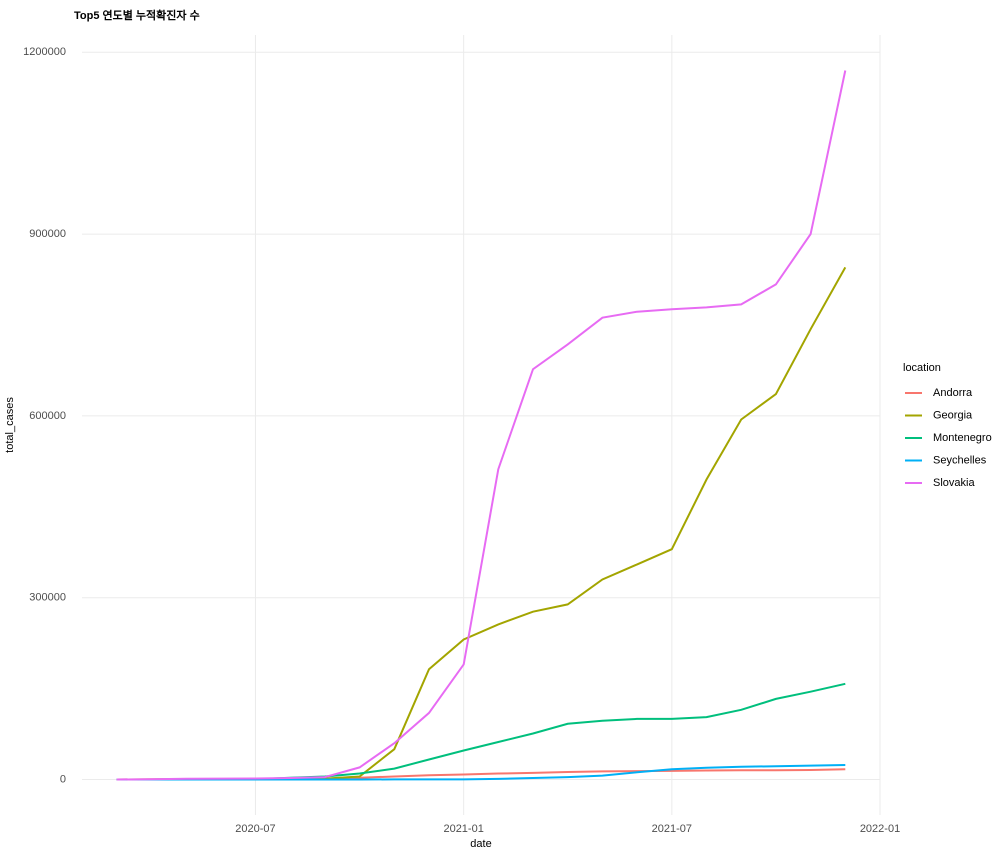  I want to click on chart-title: Top5 연도별 누적확진자 수, so click(137, 15).